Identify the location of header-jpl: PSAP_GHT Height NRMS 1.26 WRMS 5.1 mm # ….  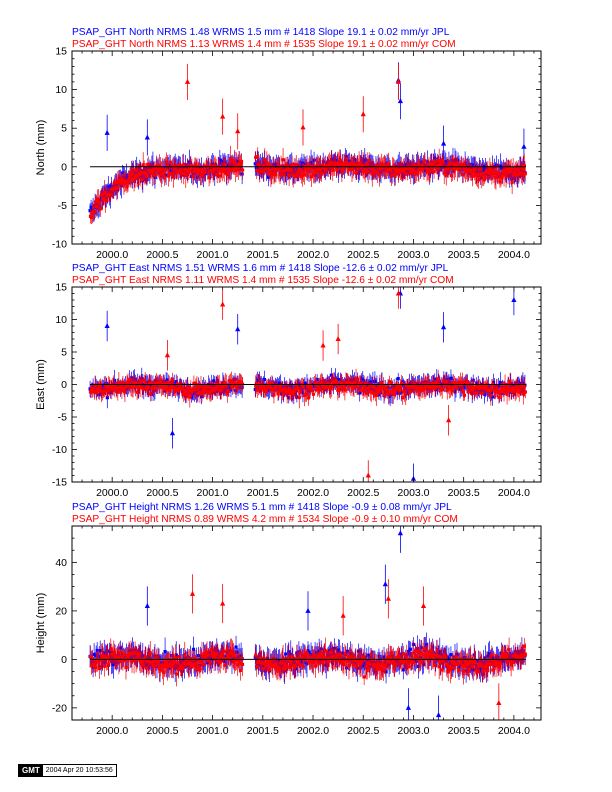
(262, 507).